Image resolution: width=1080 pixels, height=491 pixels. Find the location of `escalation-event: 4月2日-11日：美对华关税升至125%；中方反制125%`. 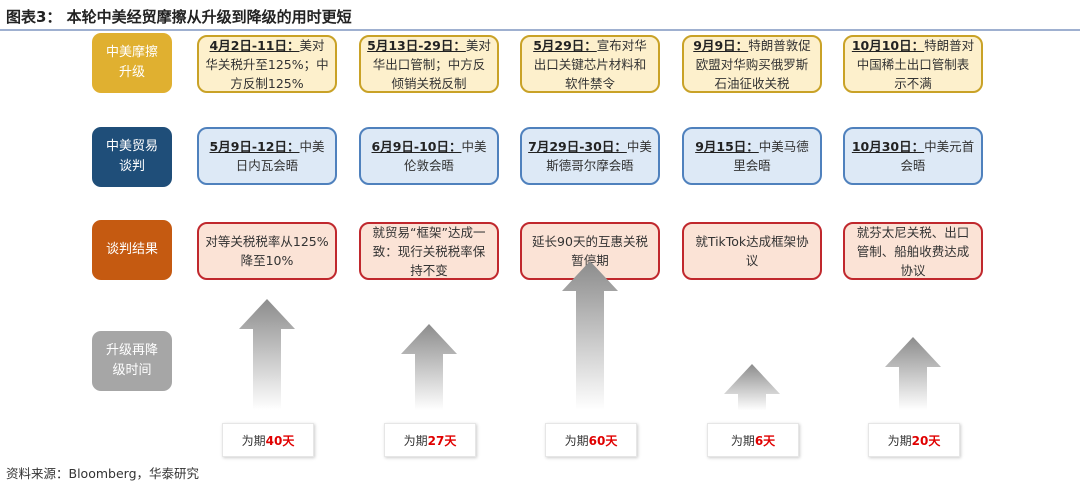

escalation-event: 4月2日-11日：美对华关税升至125%；中方反制125% is located at coordinates (267, 64).